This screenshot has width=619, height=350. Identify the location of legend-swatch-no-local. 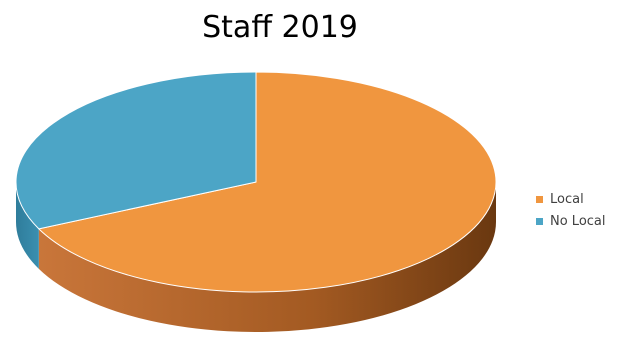
(539, 221).